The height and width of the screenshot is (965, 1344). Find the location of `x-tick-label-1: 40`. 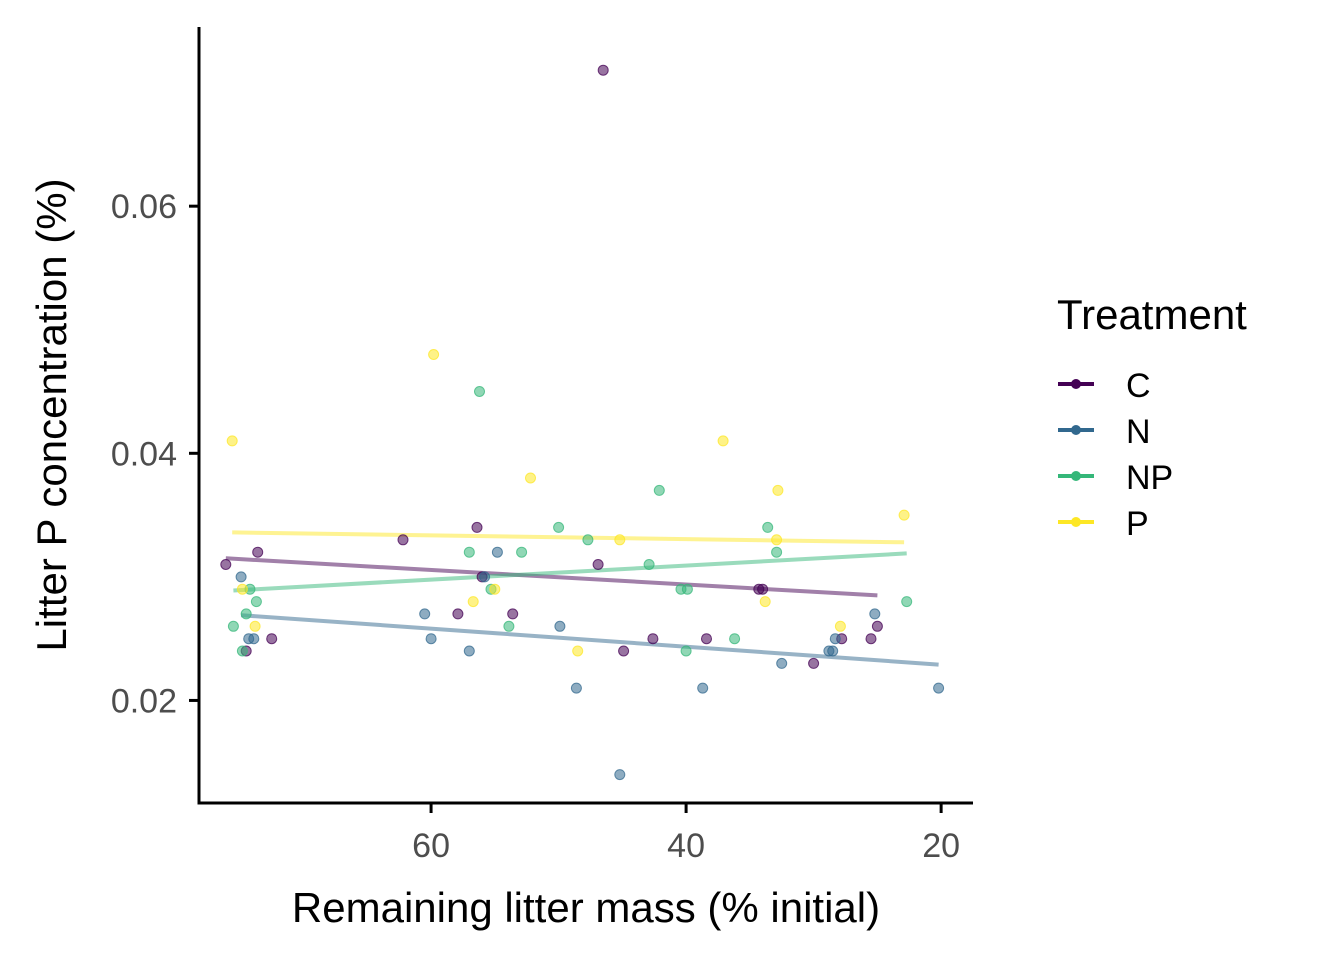

x-tick-label-1: 40 is located at coordinates (686, 846).